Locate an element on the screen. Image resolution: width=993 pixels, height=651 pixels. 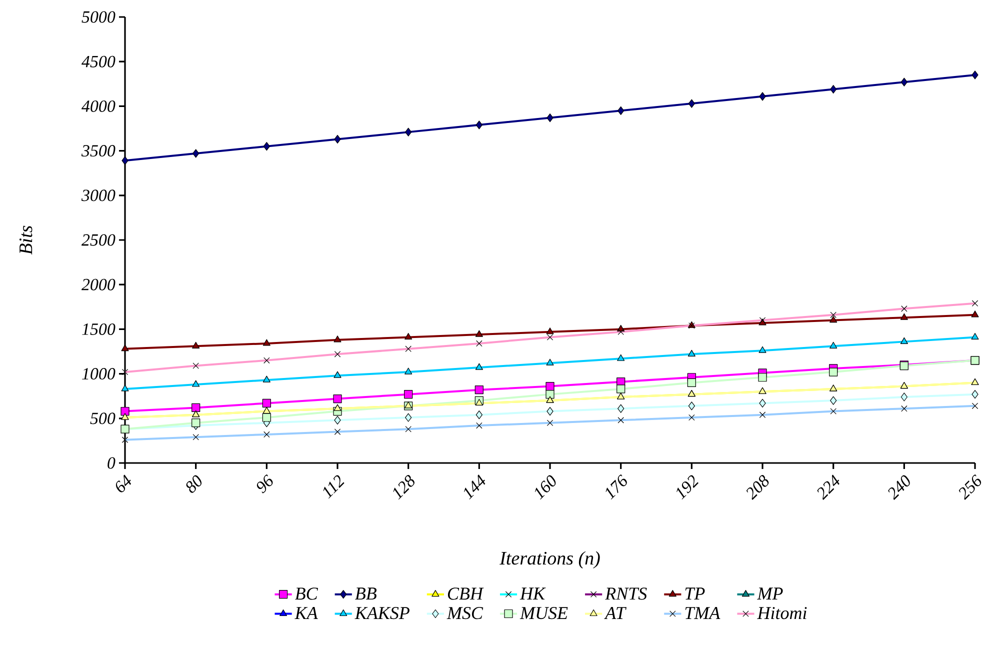
legend-label: TP is located at coordinates (695, 594).